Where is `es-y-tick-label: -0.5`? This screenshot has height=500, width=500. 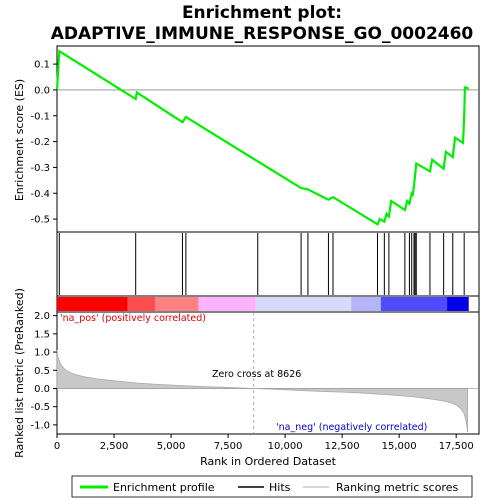 es-y-tick-label: -0.5 is located at coordinates (40, 220).